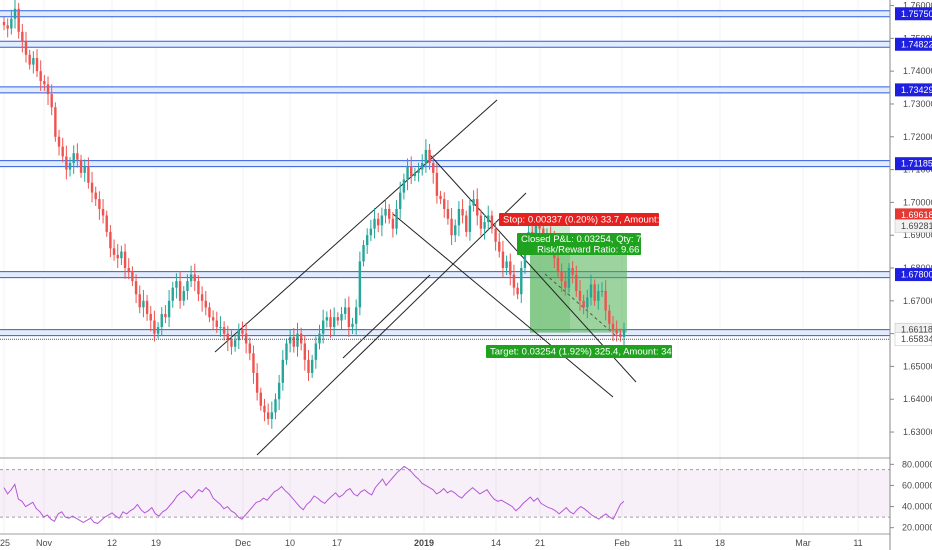 The image size is (932, 550). What do you see at coordinates (578, 287) in the screenshot?
I see `profit-zone` at bounding box center [578, 287].